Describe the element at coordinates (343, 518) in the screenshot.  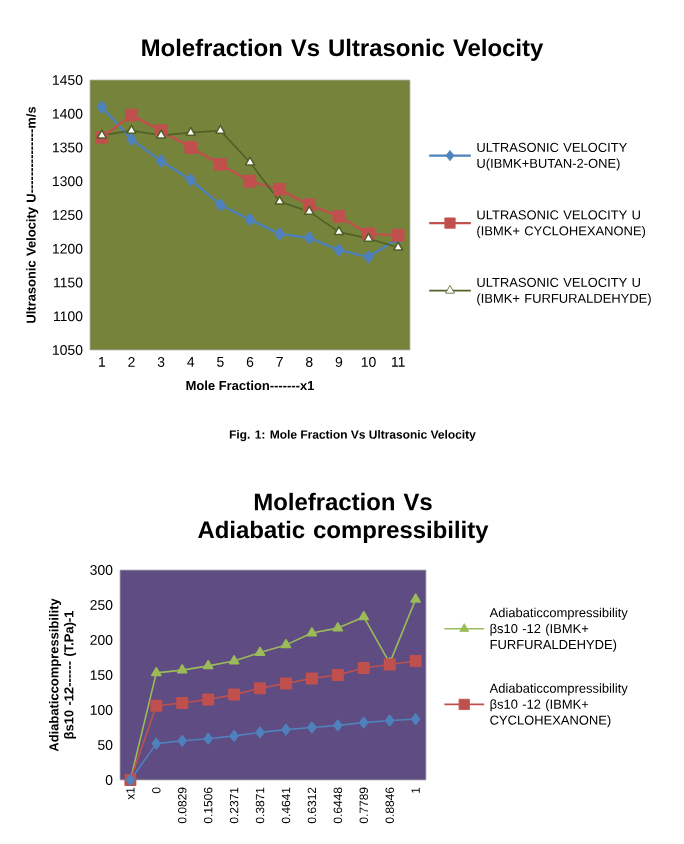
I see `chart-title: Molefraction Vs Adiabatic compressibility` at that location.